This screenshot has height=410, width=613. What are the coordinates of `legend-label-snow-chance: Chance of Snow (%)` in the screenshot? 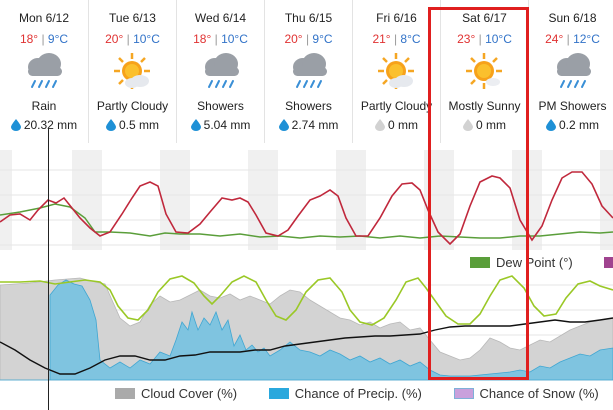 It's located at (539, 393).